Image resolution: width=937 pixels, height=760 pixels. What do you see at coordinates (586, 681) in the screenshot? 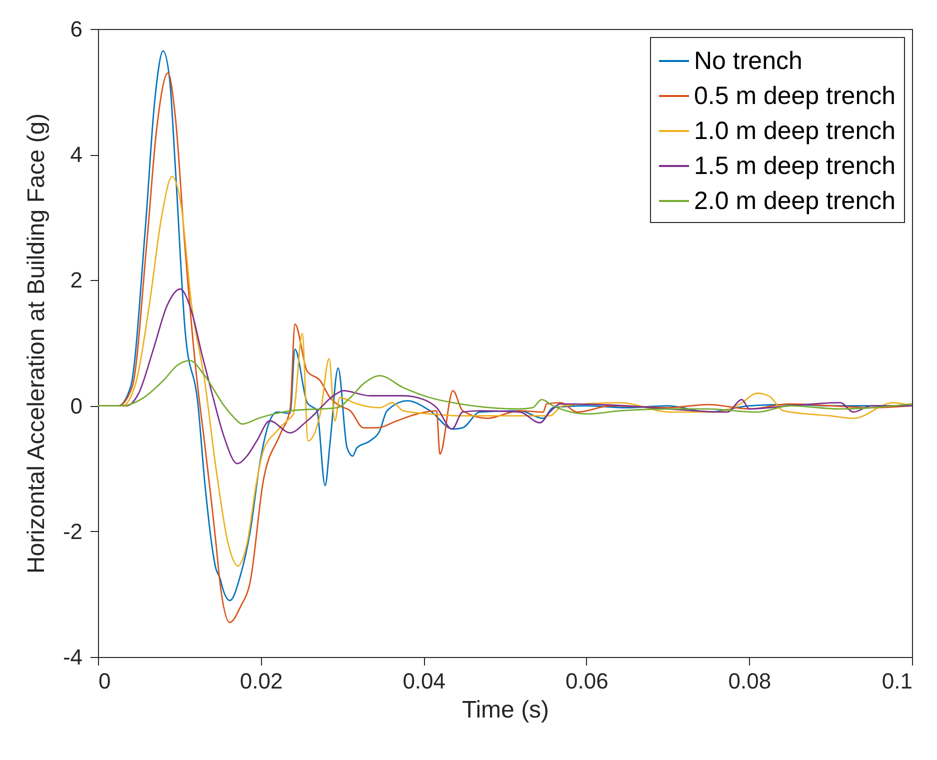
I see `x-tick-label: 0.06` at bounding box center [586, 681].